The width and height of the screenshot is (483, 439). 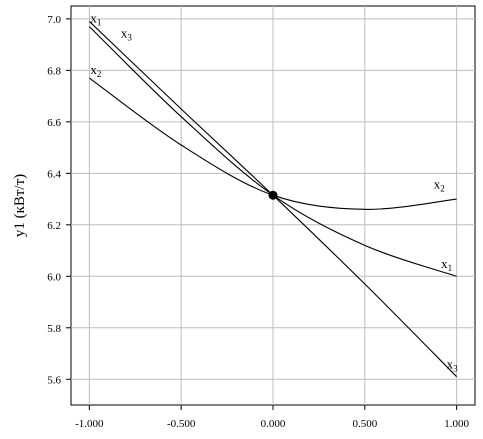 I want to click on y-tick-label: 6.6, so click(x=54, y=123).